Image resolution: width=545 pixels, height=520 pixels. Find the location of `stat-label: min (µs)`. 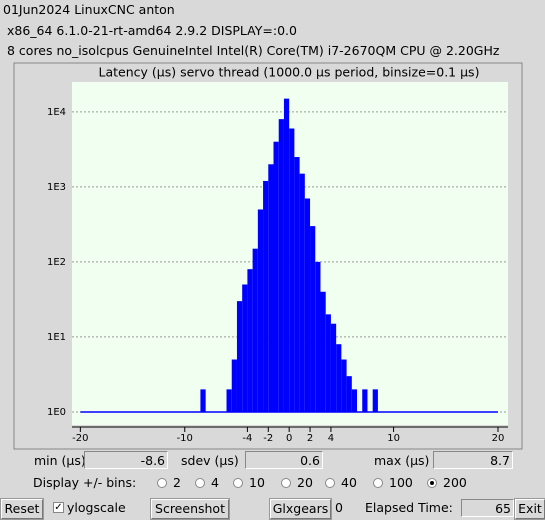

stat-label: min (µs) is located at coordinates (60, 460).